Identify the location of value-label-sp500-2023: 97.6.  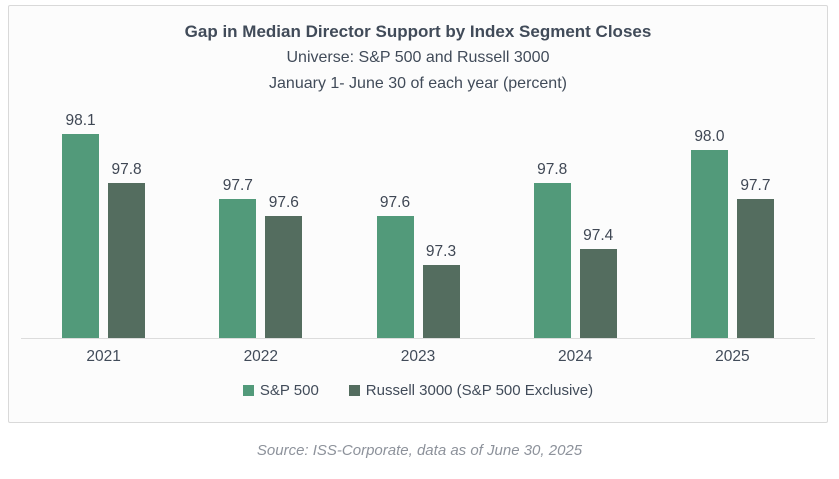
(395, 202).